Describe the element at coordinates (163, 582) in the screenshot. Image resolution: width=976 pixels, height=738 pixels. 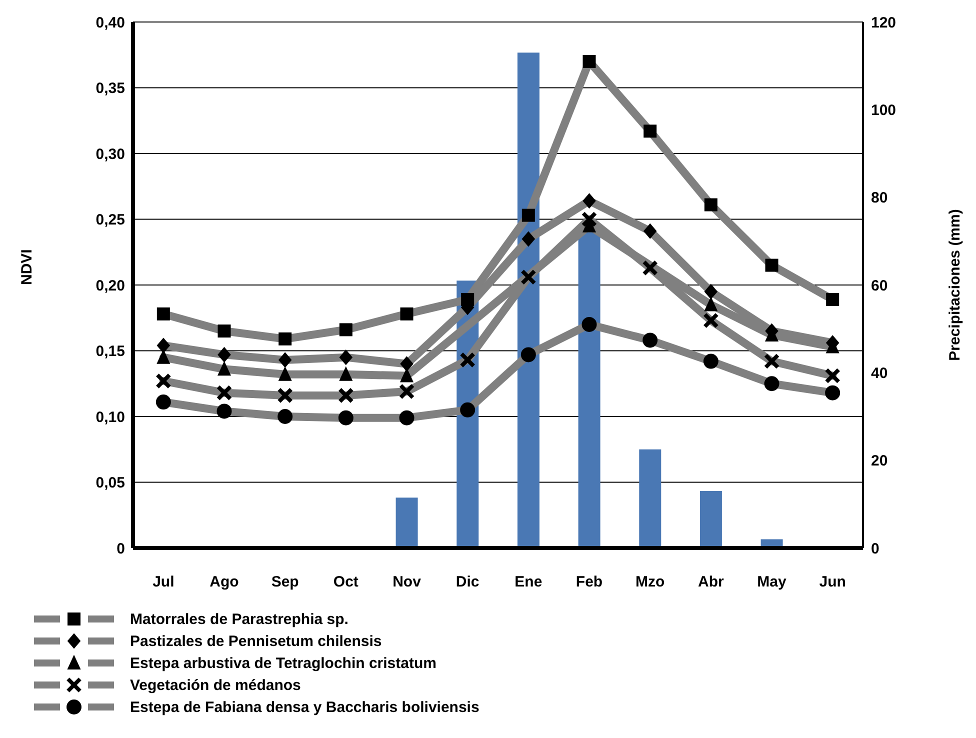
I see `x-tick-label: Jul` at that location.